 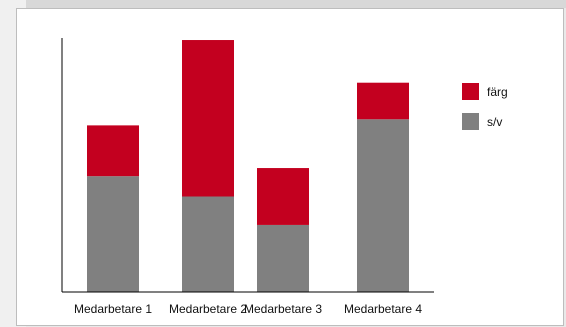 I want to click on bar-segment-3-sv, so click(x=283, y=258).